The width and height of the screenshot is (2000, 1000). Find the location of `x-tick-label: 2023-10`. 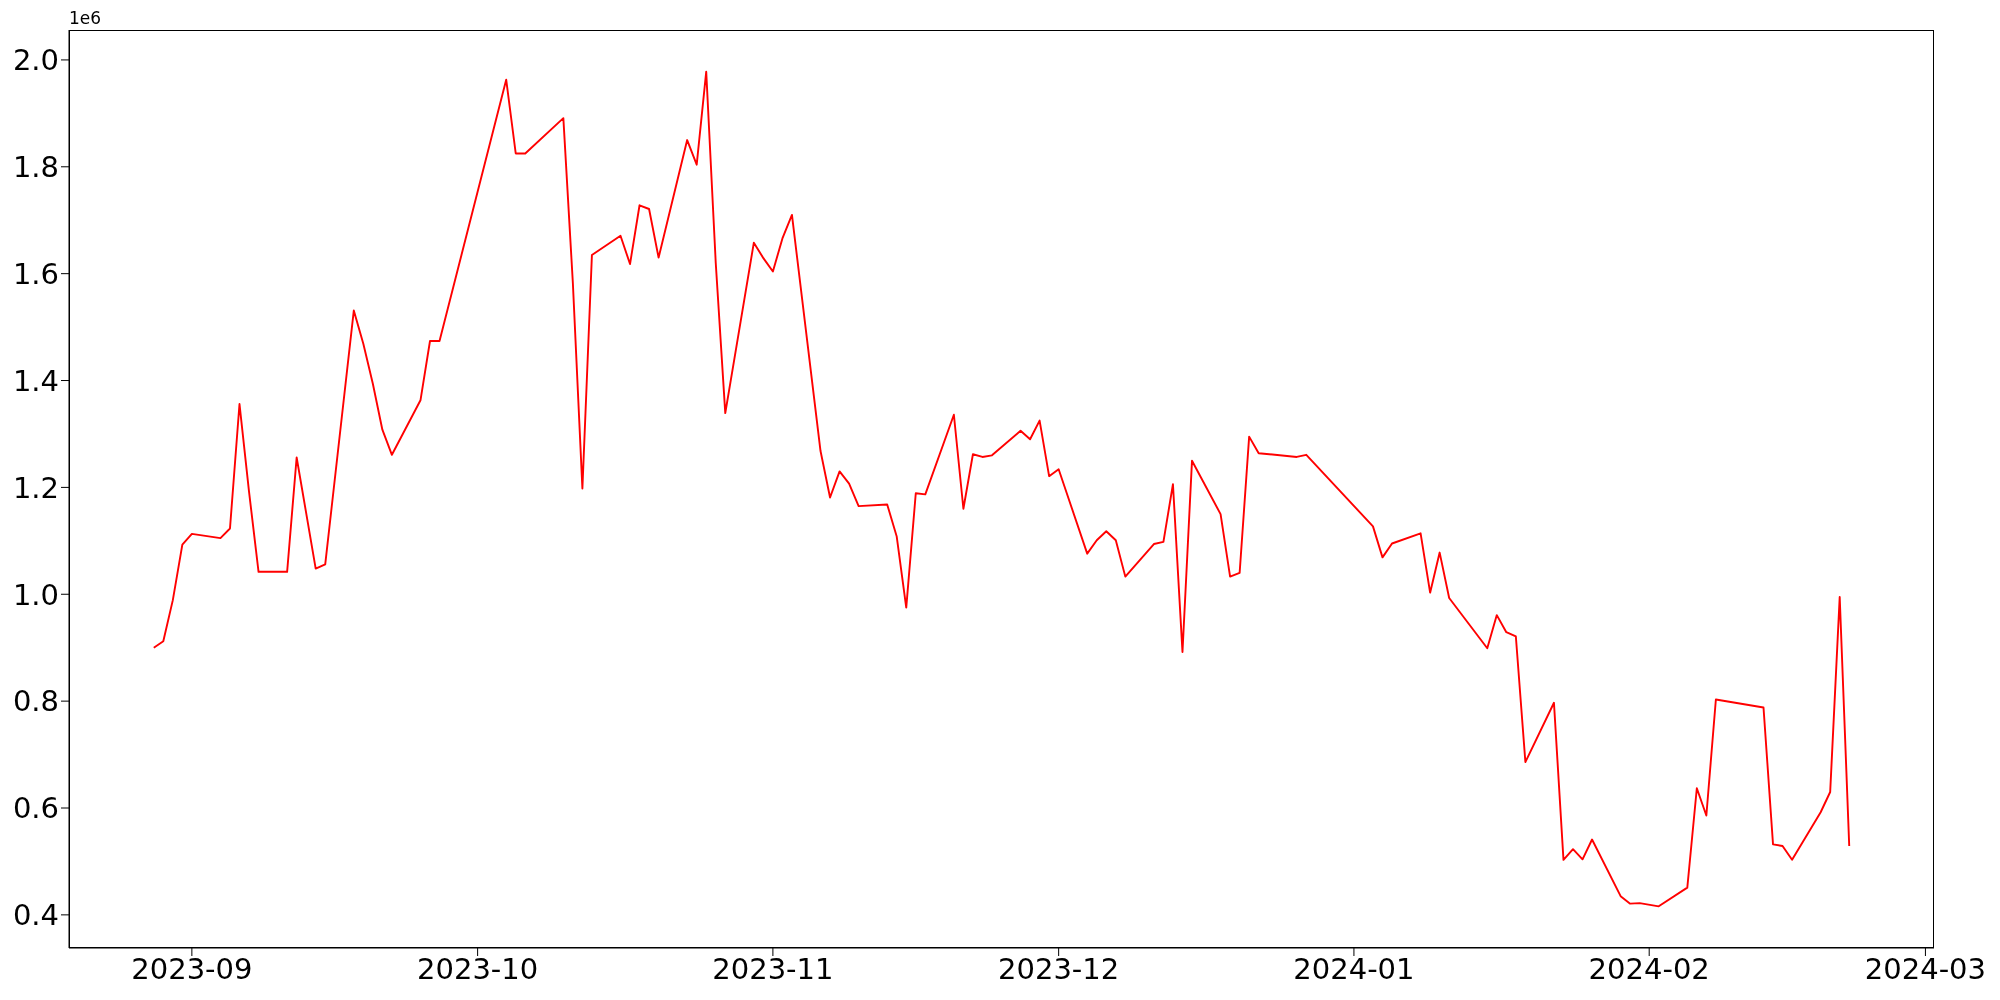

x-tick-label: 2023-10 is located at coordinates (478, 968).